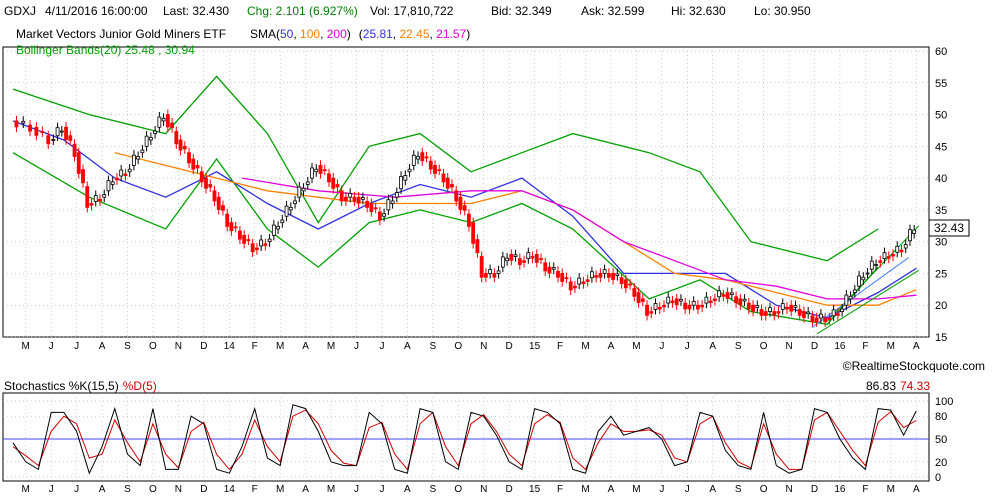 The width and height of the screenshot is (1000, 500). What do you see at coordinates (941, 84) in the screenshot?
I see `price-y-tick-label: 55` at bounding box center [941, 84].